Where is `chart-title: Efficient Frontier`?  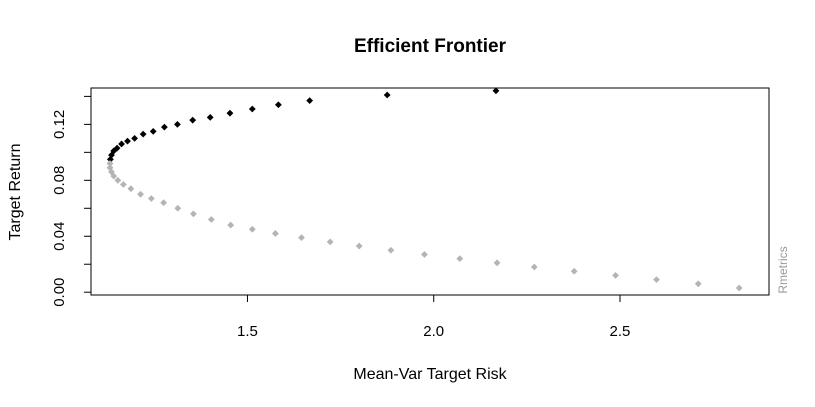 chart-title: Efficient Frontier is located at coordinates (430, 46).